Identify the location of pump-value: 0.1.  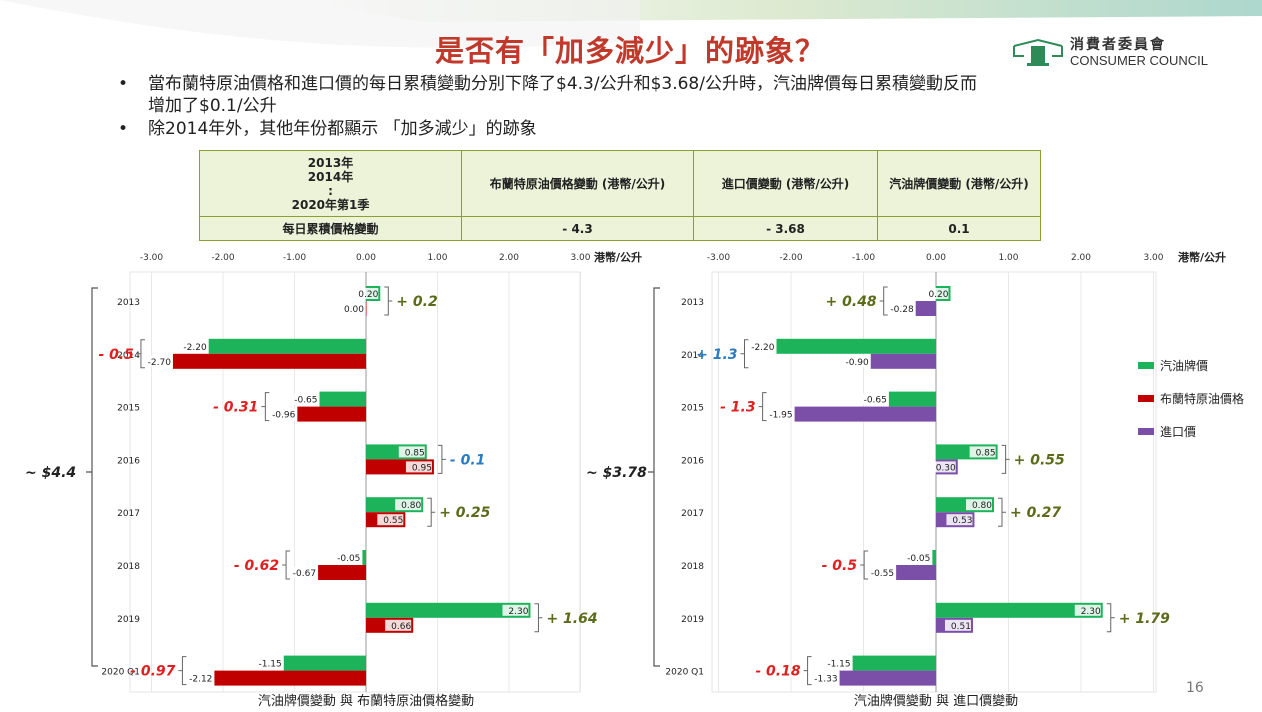
(959, 228).